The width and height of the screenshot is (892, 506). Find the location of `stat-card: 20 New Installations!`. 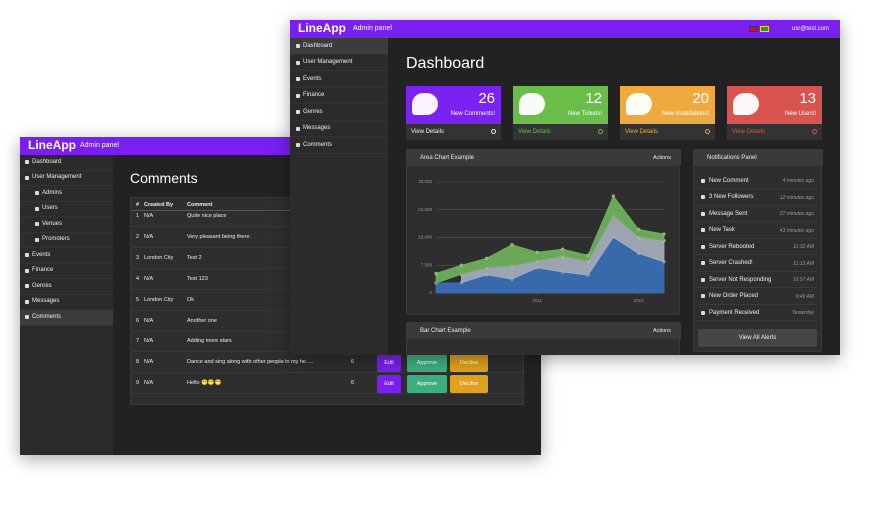

stat-card: 20 New Installations! is located at coordinates (667, 105).